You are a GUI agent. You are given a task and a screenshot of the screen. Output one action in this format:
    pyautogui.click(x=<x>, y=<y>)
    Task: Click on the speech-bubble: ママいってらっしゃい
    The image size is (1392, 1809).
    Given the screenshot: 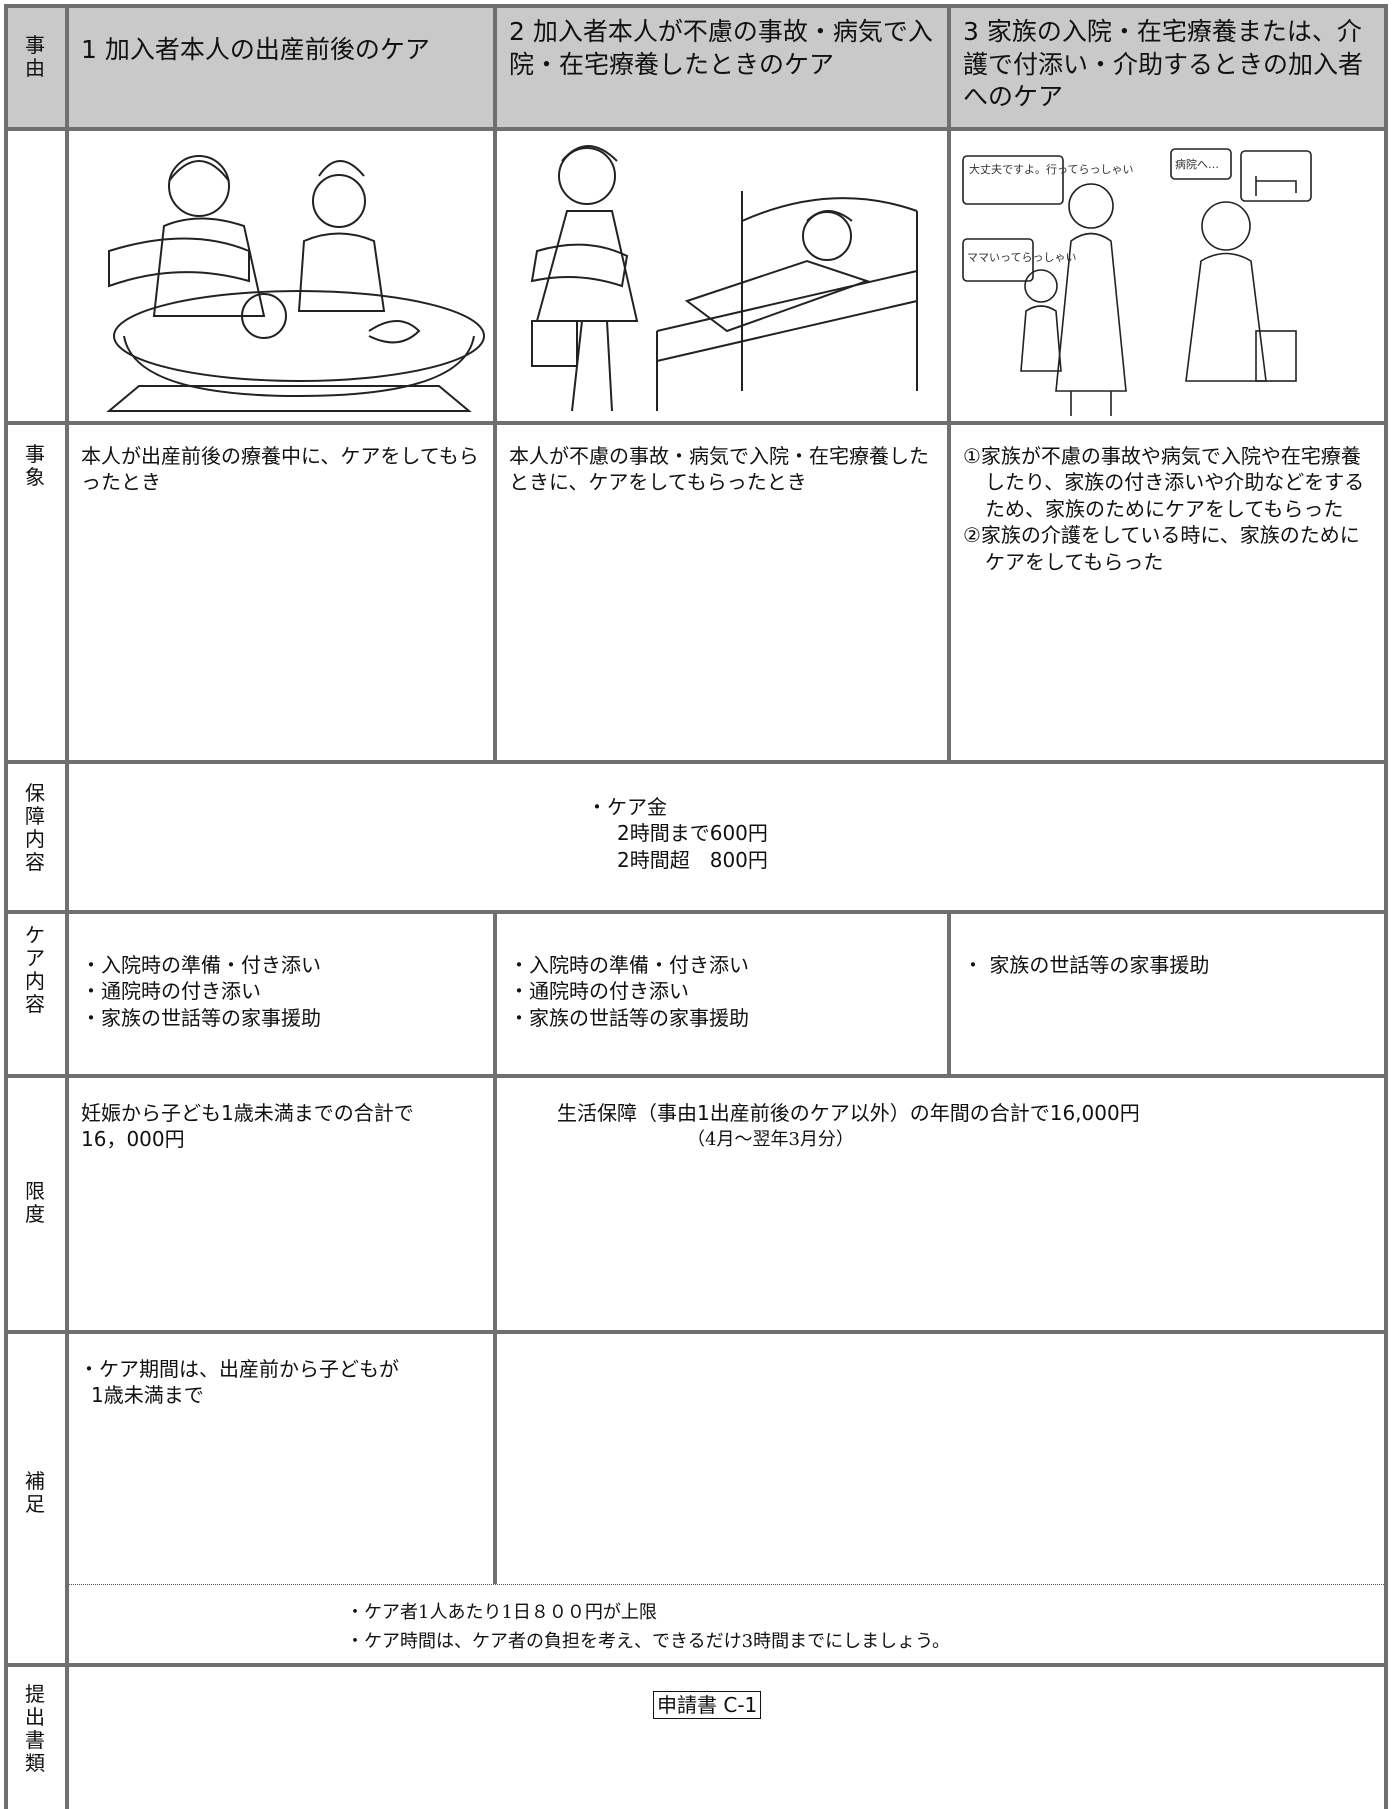 What is the action you would take?
    pyautogui.click(x=1021, y=257)
    